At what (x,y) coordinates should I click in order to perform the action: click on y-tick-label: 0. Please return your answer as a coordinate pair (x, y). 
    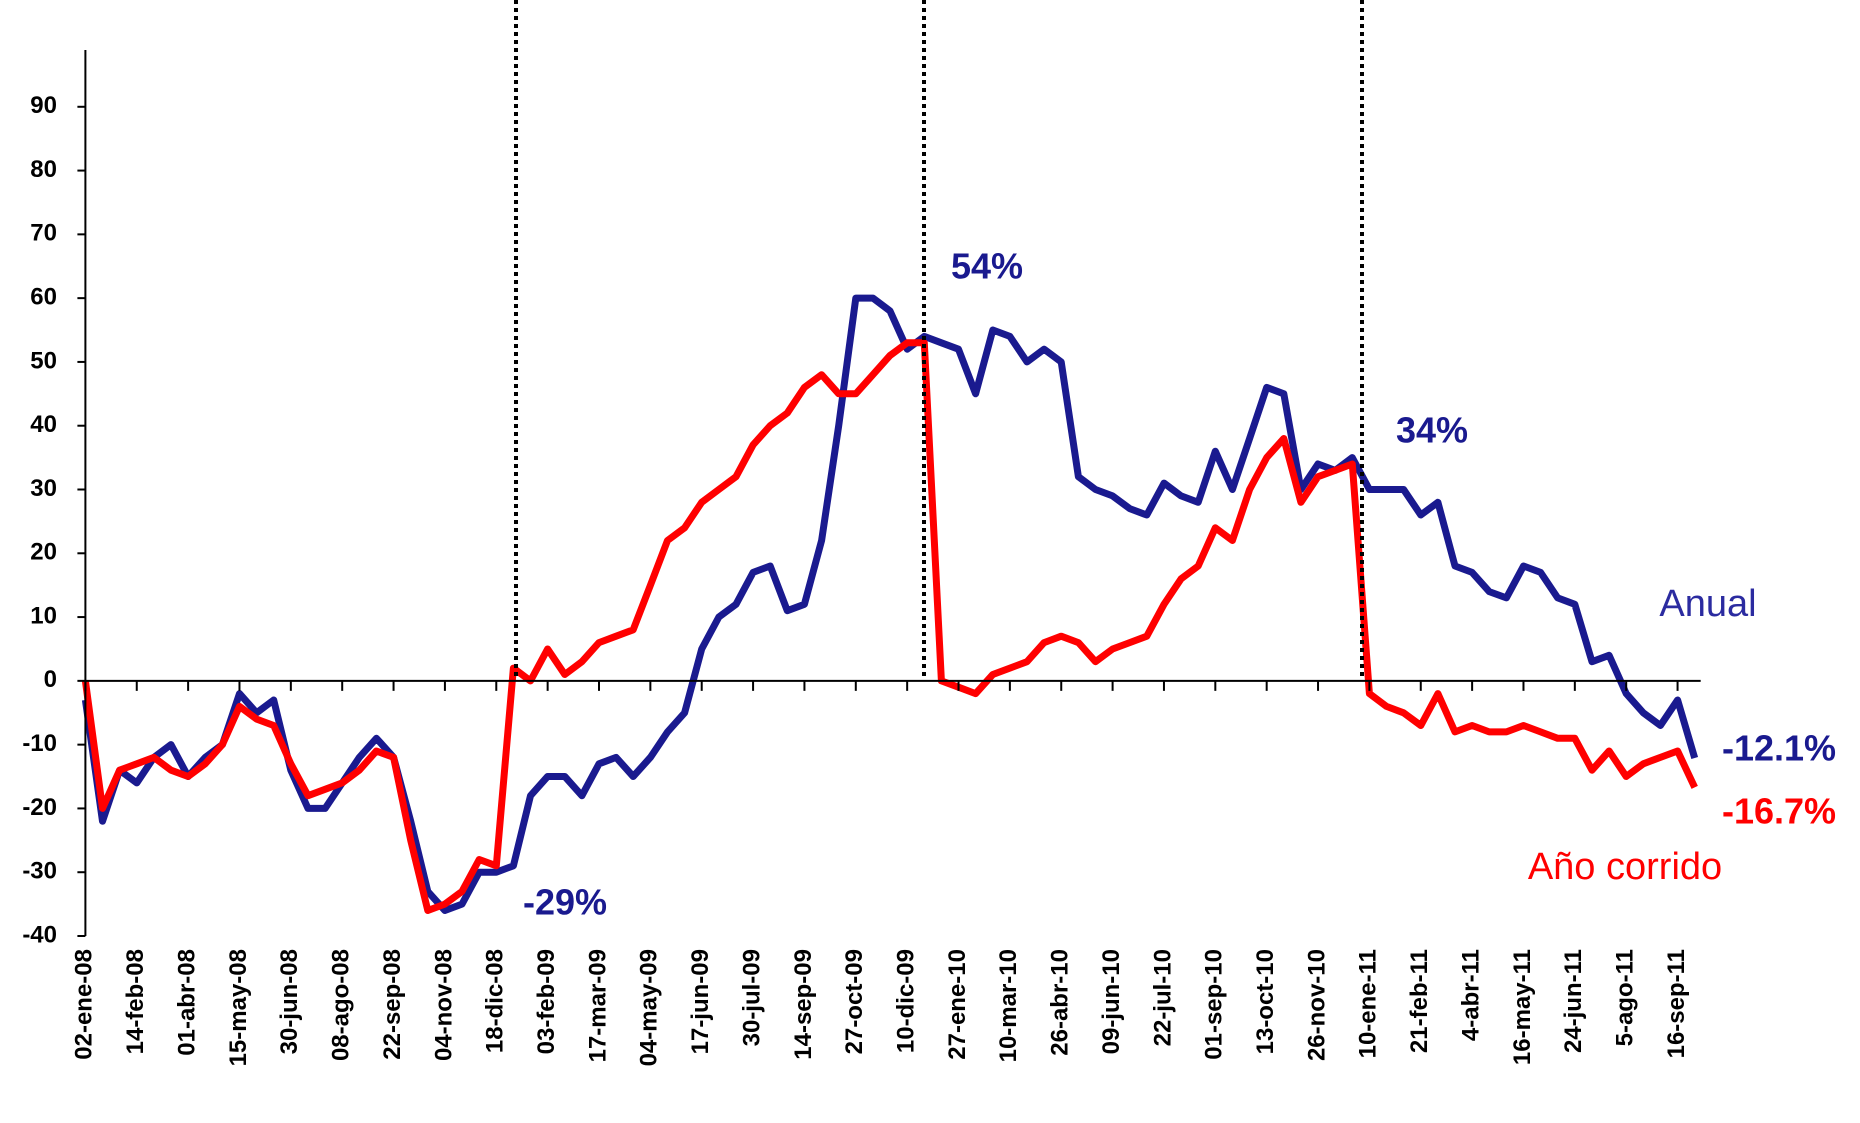
    Looking at the image, I should click on (50, 679).